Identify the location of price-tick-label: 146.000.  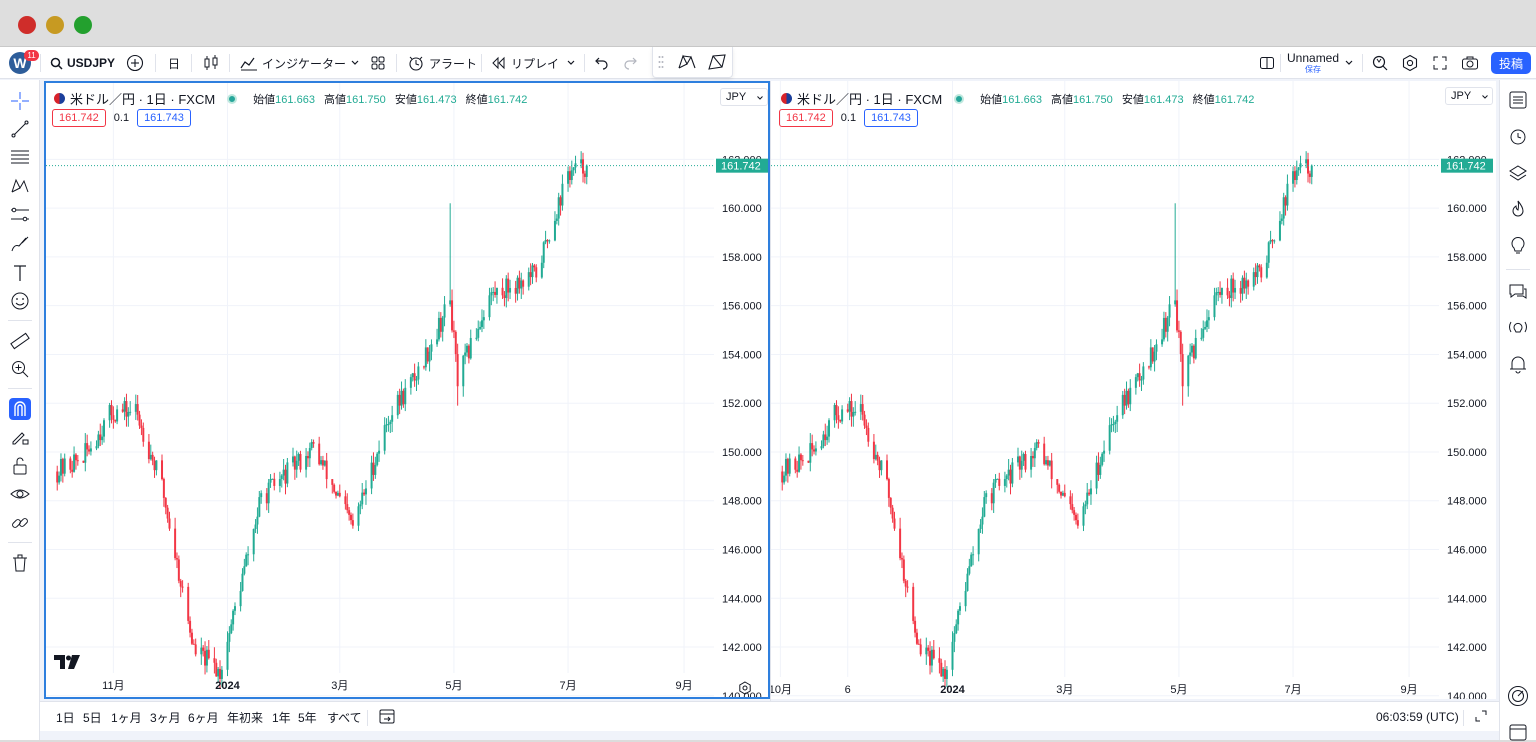
(742, 551).